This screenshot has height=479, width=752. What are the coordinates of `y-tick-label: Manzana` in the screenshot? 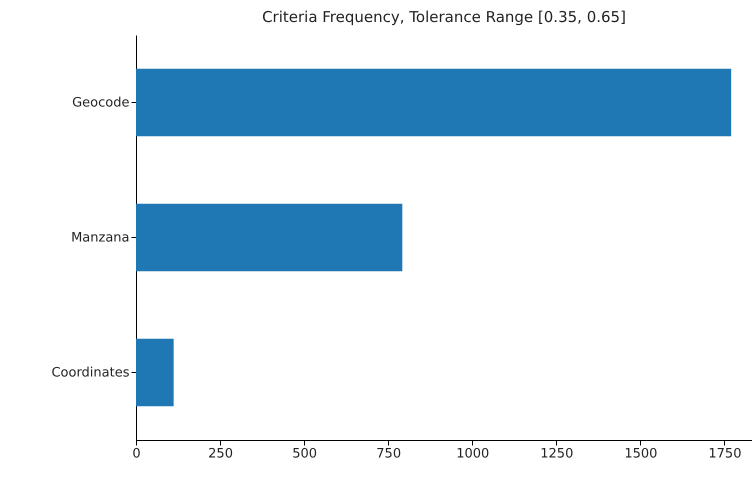 It's located at (100, 238).